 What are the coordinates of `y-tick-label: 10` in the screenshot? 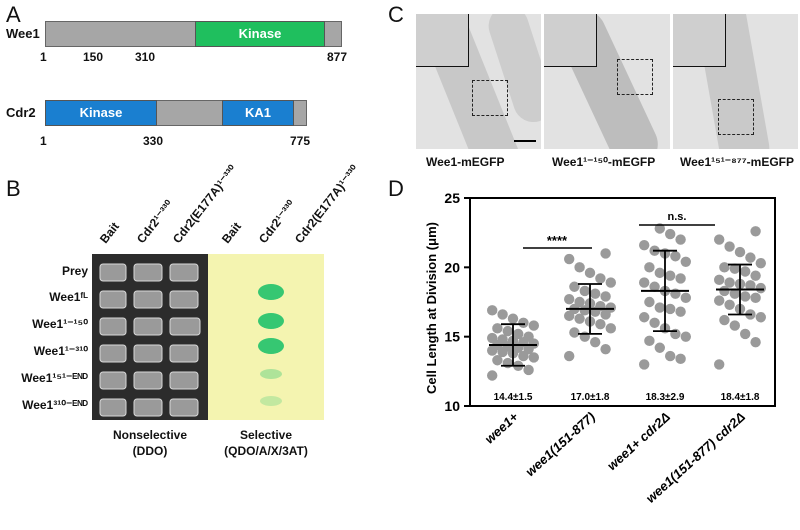 It's located at (452, 406).